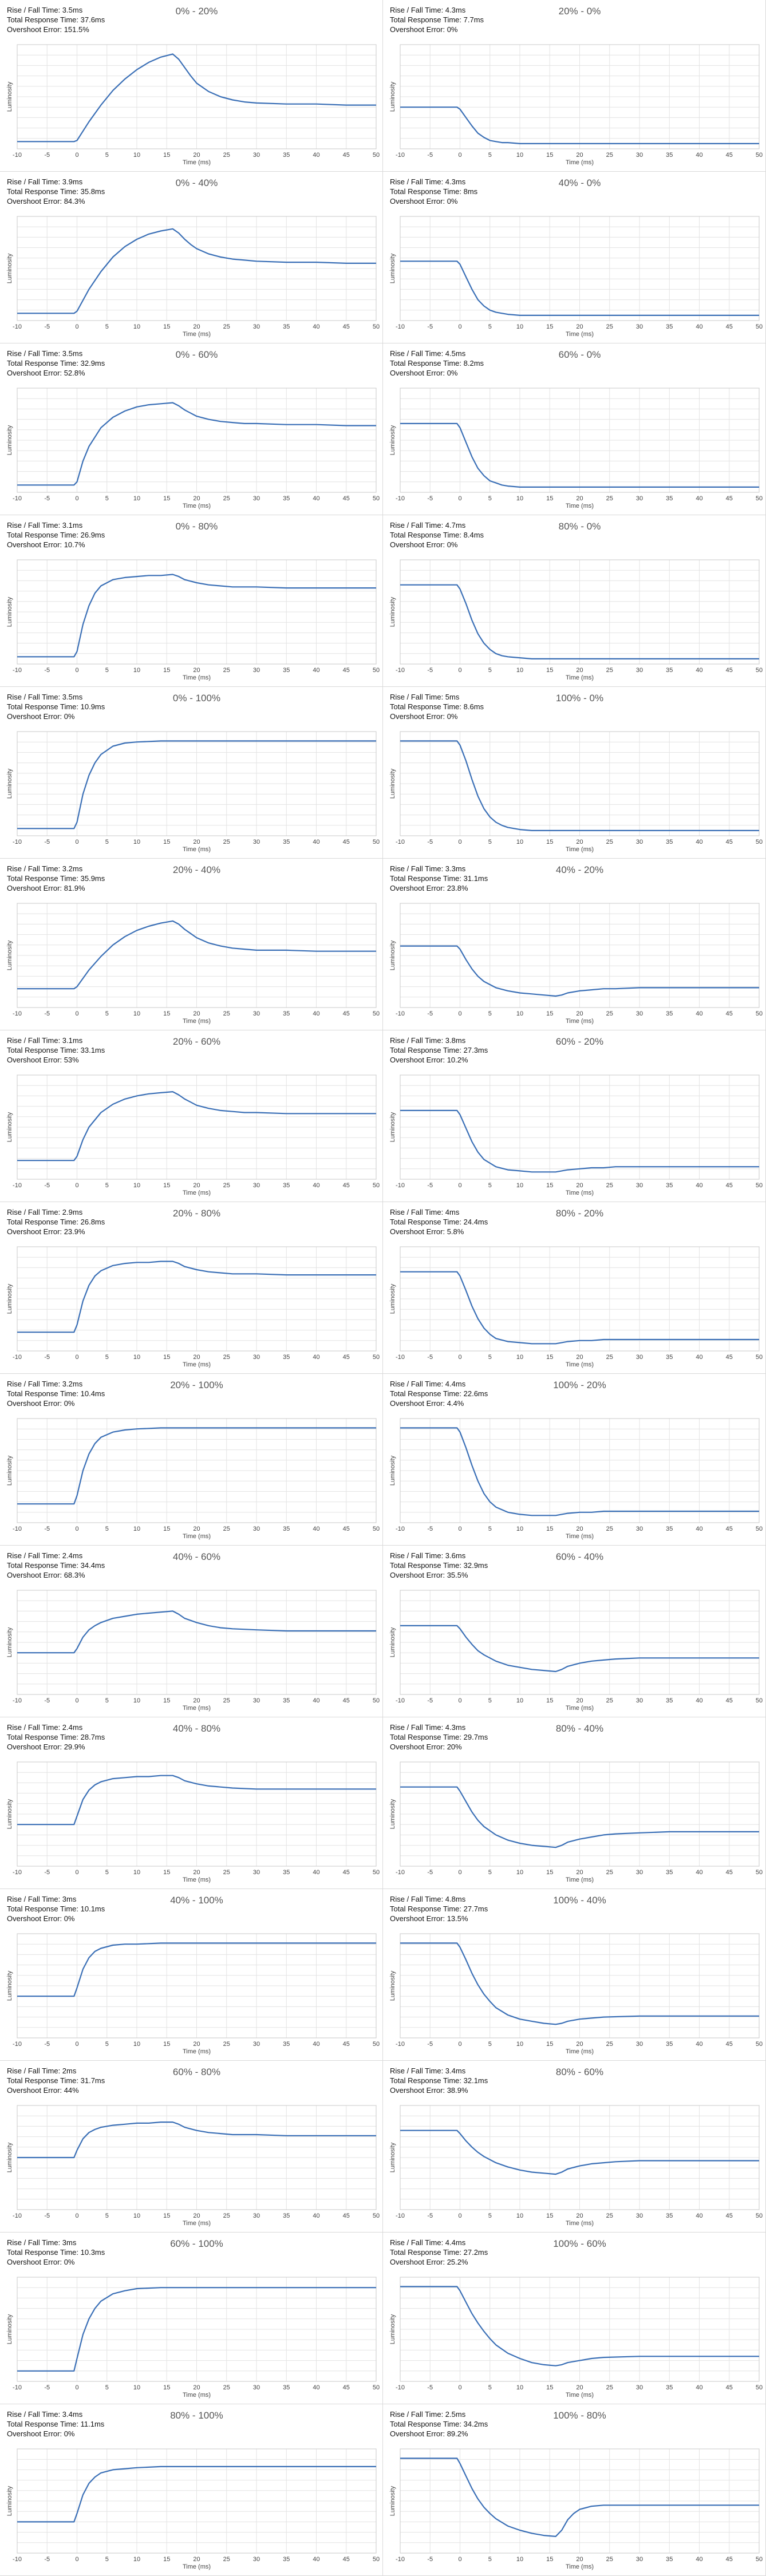  What do you see at coordinates (428, 1727) in the screenshot?
I see `rise-fall-time-text: Rise / Fall Time: 4.3ms` at bounding box center [428, 1727].